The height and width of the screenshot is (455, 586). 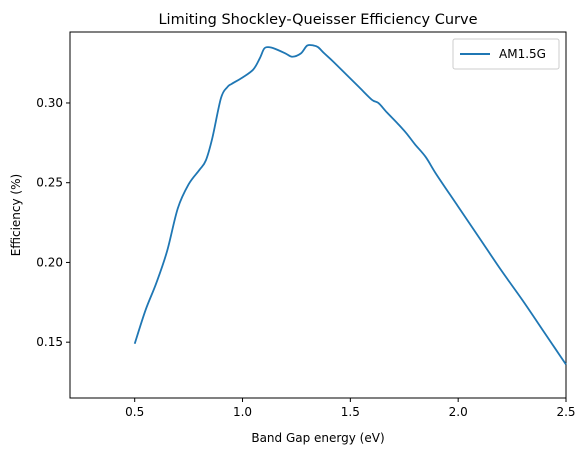 What do you see at coordinates (49, 342) in the screenshot?
I see `y-tick-label: 0.15` at bounding box center [49, 342].